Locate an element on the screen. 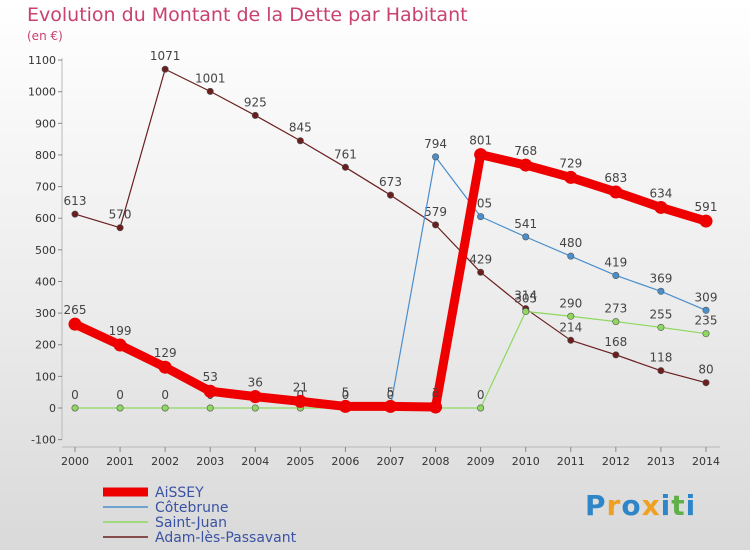  data-label-adam-l-s-passavant-2010: 314 is located at coordinates (525, 296).